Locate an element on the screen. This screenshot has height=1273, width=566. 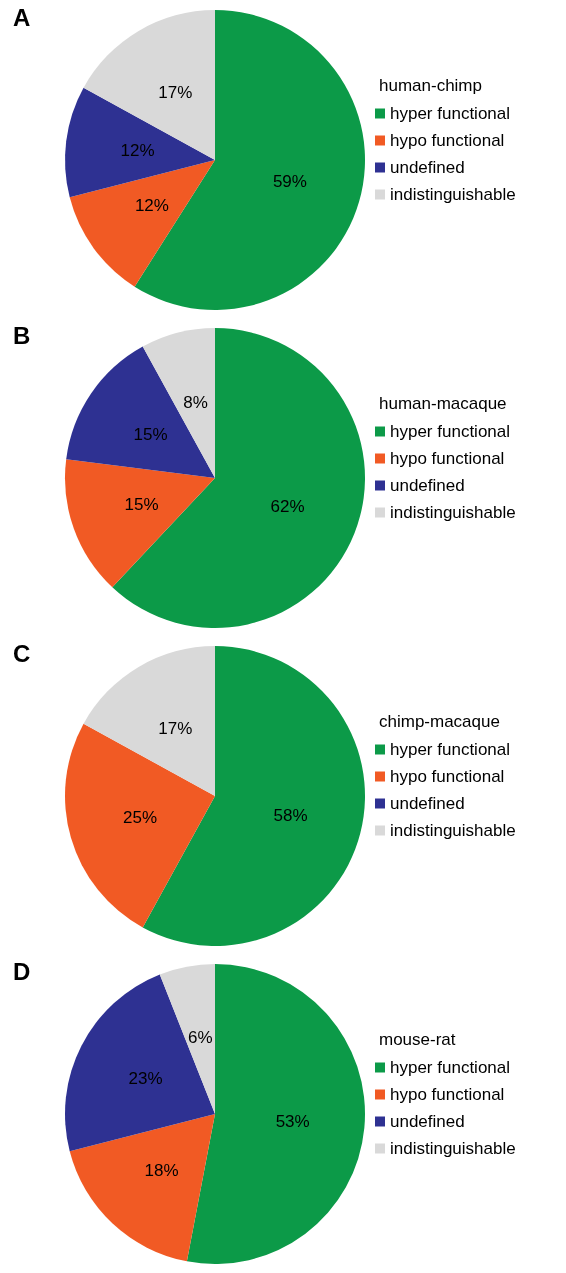
data-label: 8% is located at coordinates (195, 402).